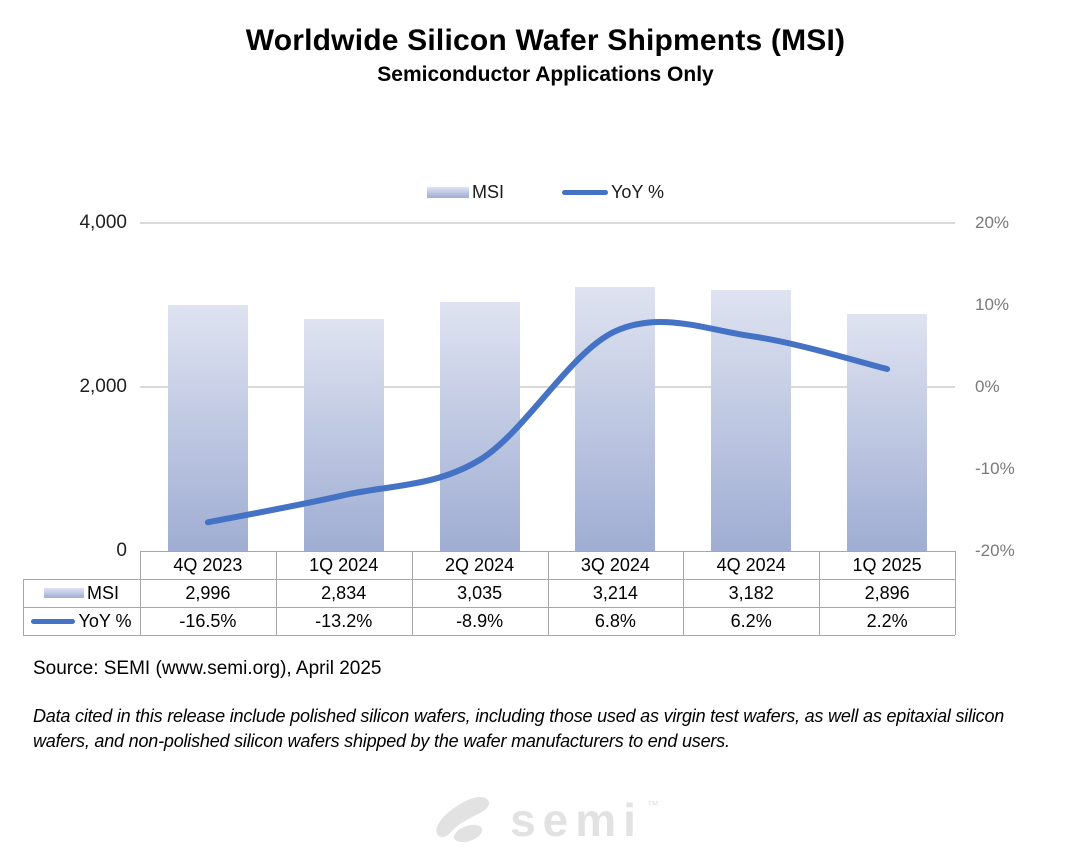 The image size is (1091, 865). Describe the element at coordinates (637, 192) in the screenshot. I see `legend-yoy-label: YoY %` at that location.